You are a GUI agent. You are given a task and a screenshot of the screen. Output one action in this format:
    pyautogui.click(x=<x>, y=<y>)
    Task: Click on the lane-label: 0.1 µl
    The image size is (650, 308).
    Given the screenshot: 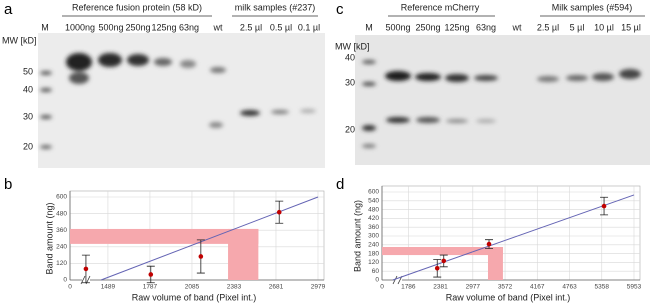 What is the action you would take?
    pyautogui.click(x=309, y=27)
    